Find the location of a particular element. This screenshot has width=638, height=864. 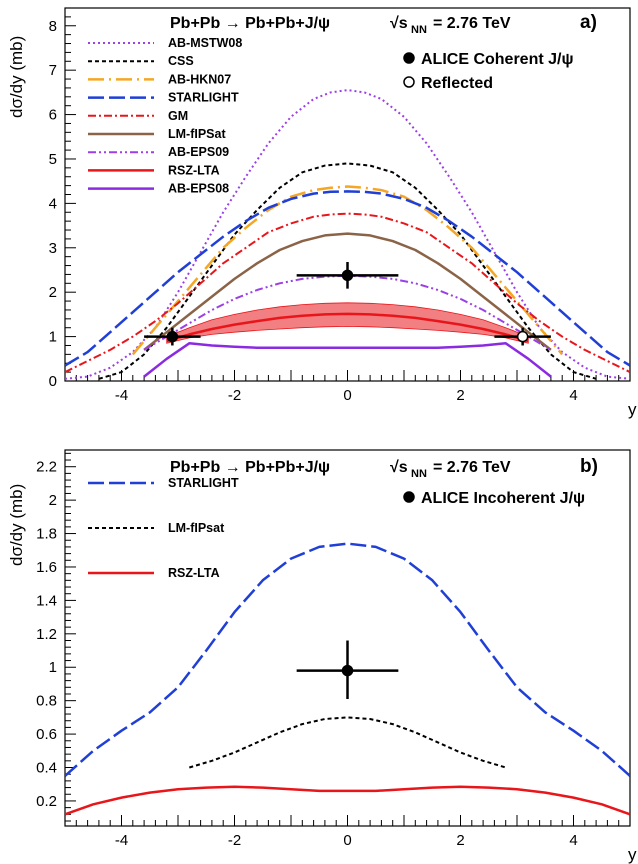

panel-a-y-tick-label: 6 is located at coordinates (53, 115).